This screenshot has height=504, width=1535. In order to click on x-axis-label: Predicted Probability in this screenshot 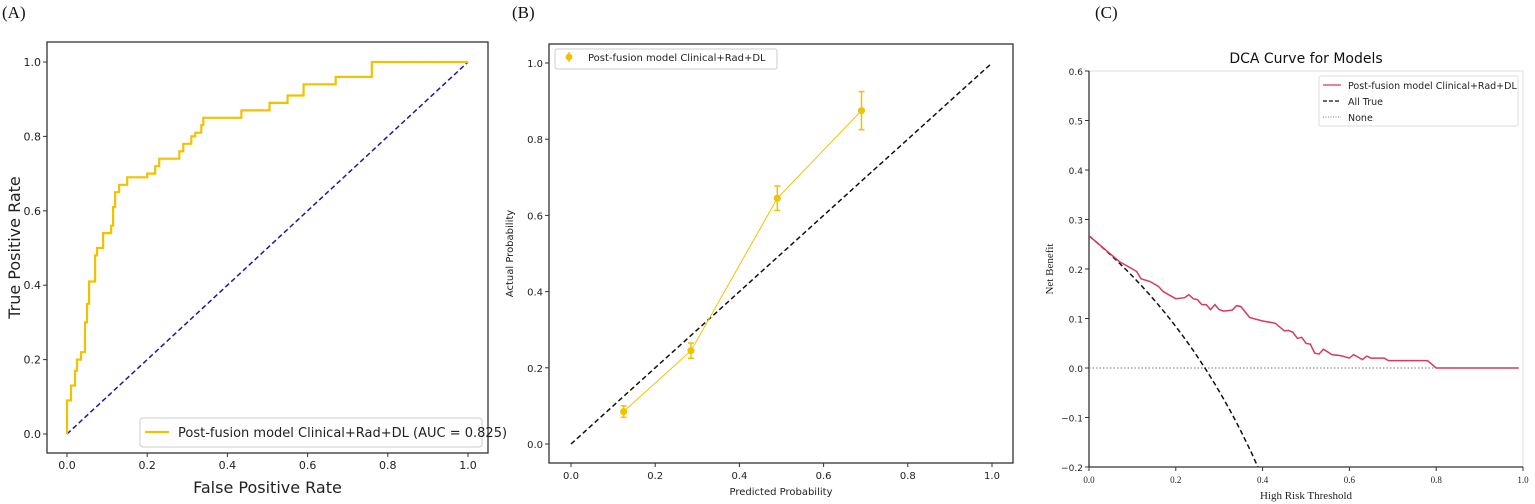, I will do `click(781, 492)`.